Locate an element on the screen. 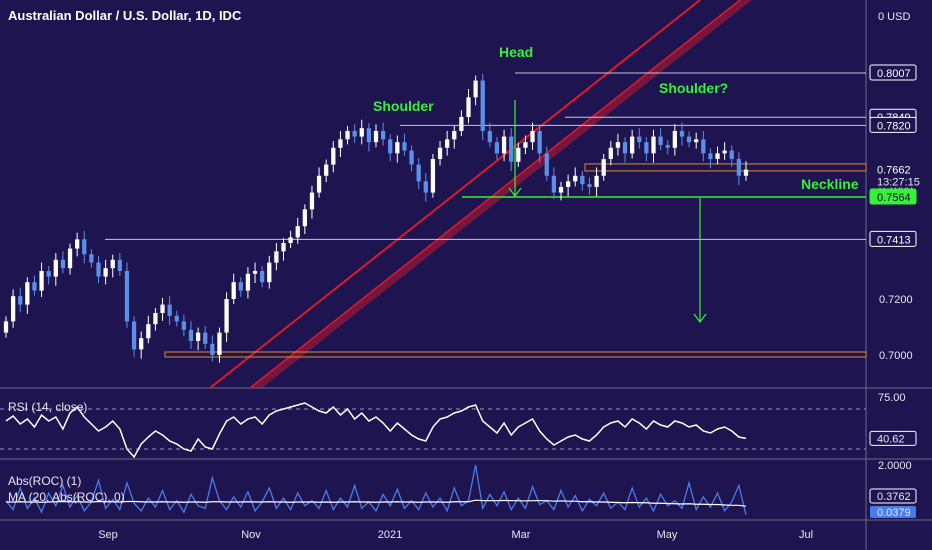 This screenshot has height=550, width=932. roc-tick-2: 2.0000 is located at coordinates (895, 466).